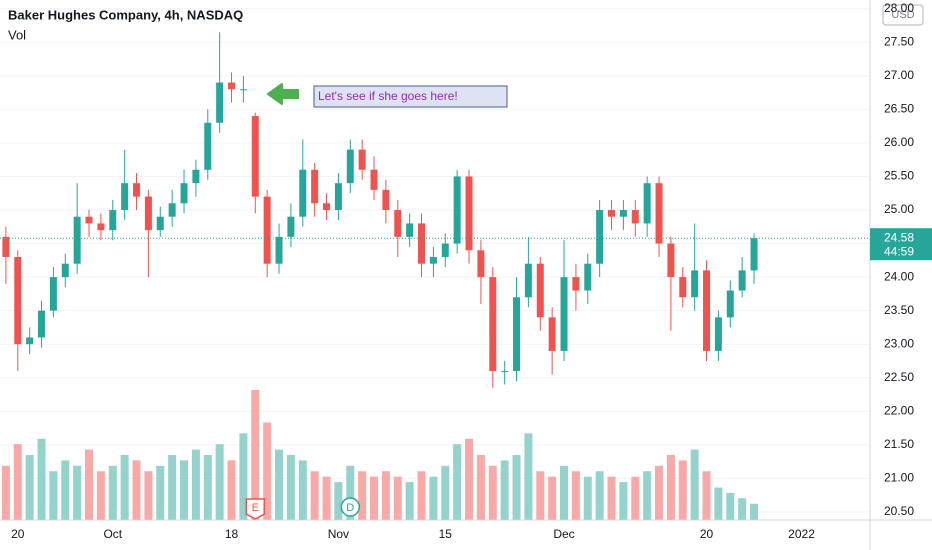  I want to click on earnings-marker, so click(255, 509).